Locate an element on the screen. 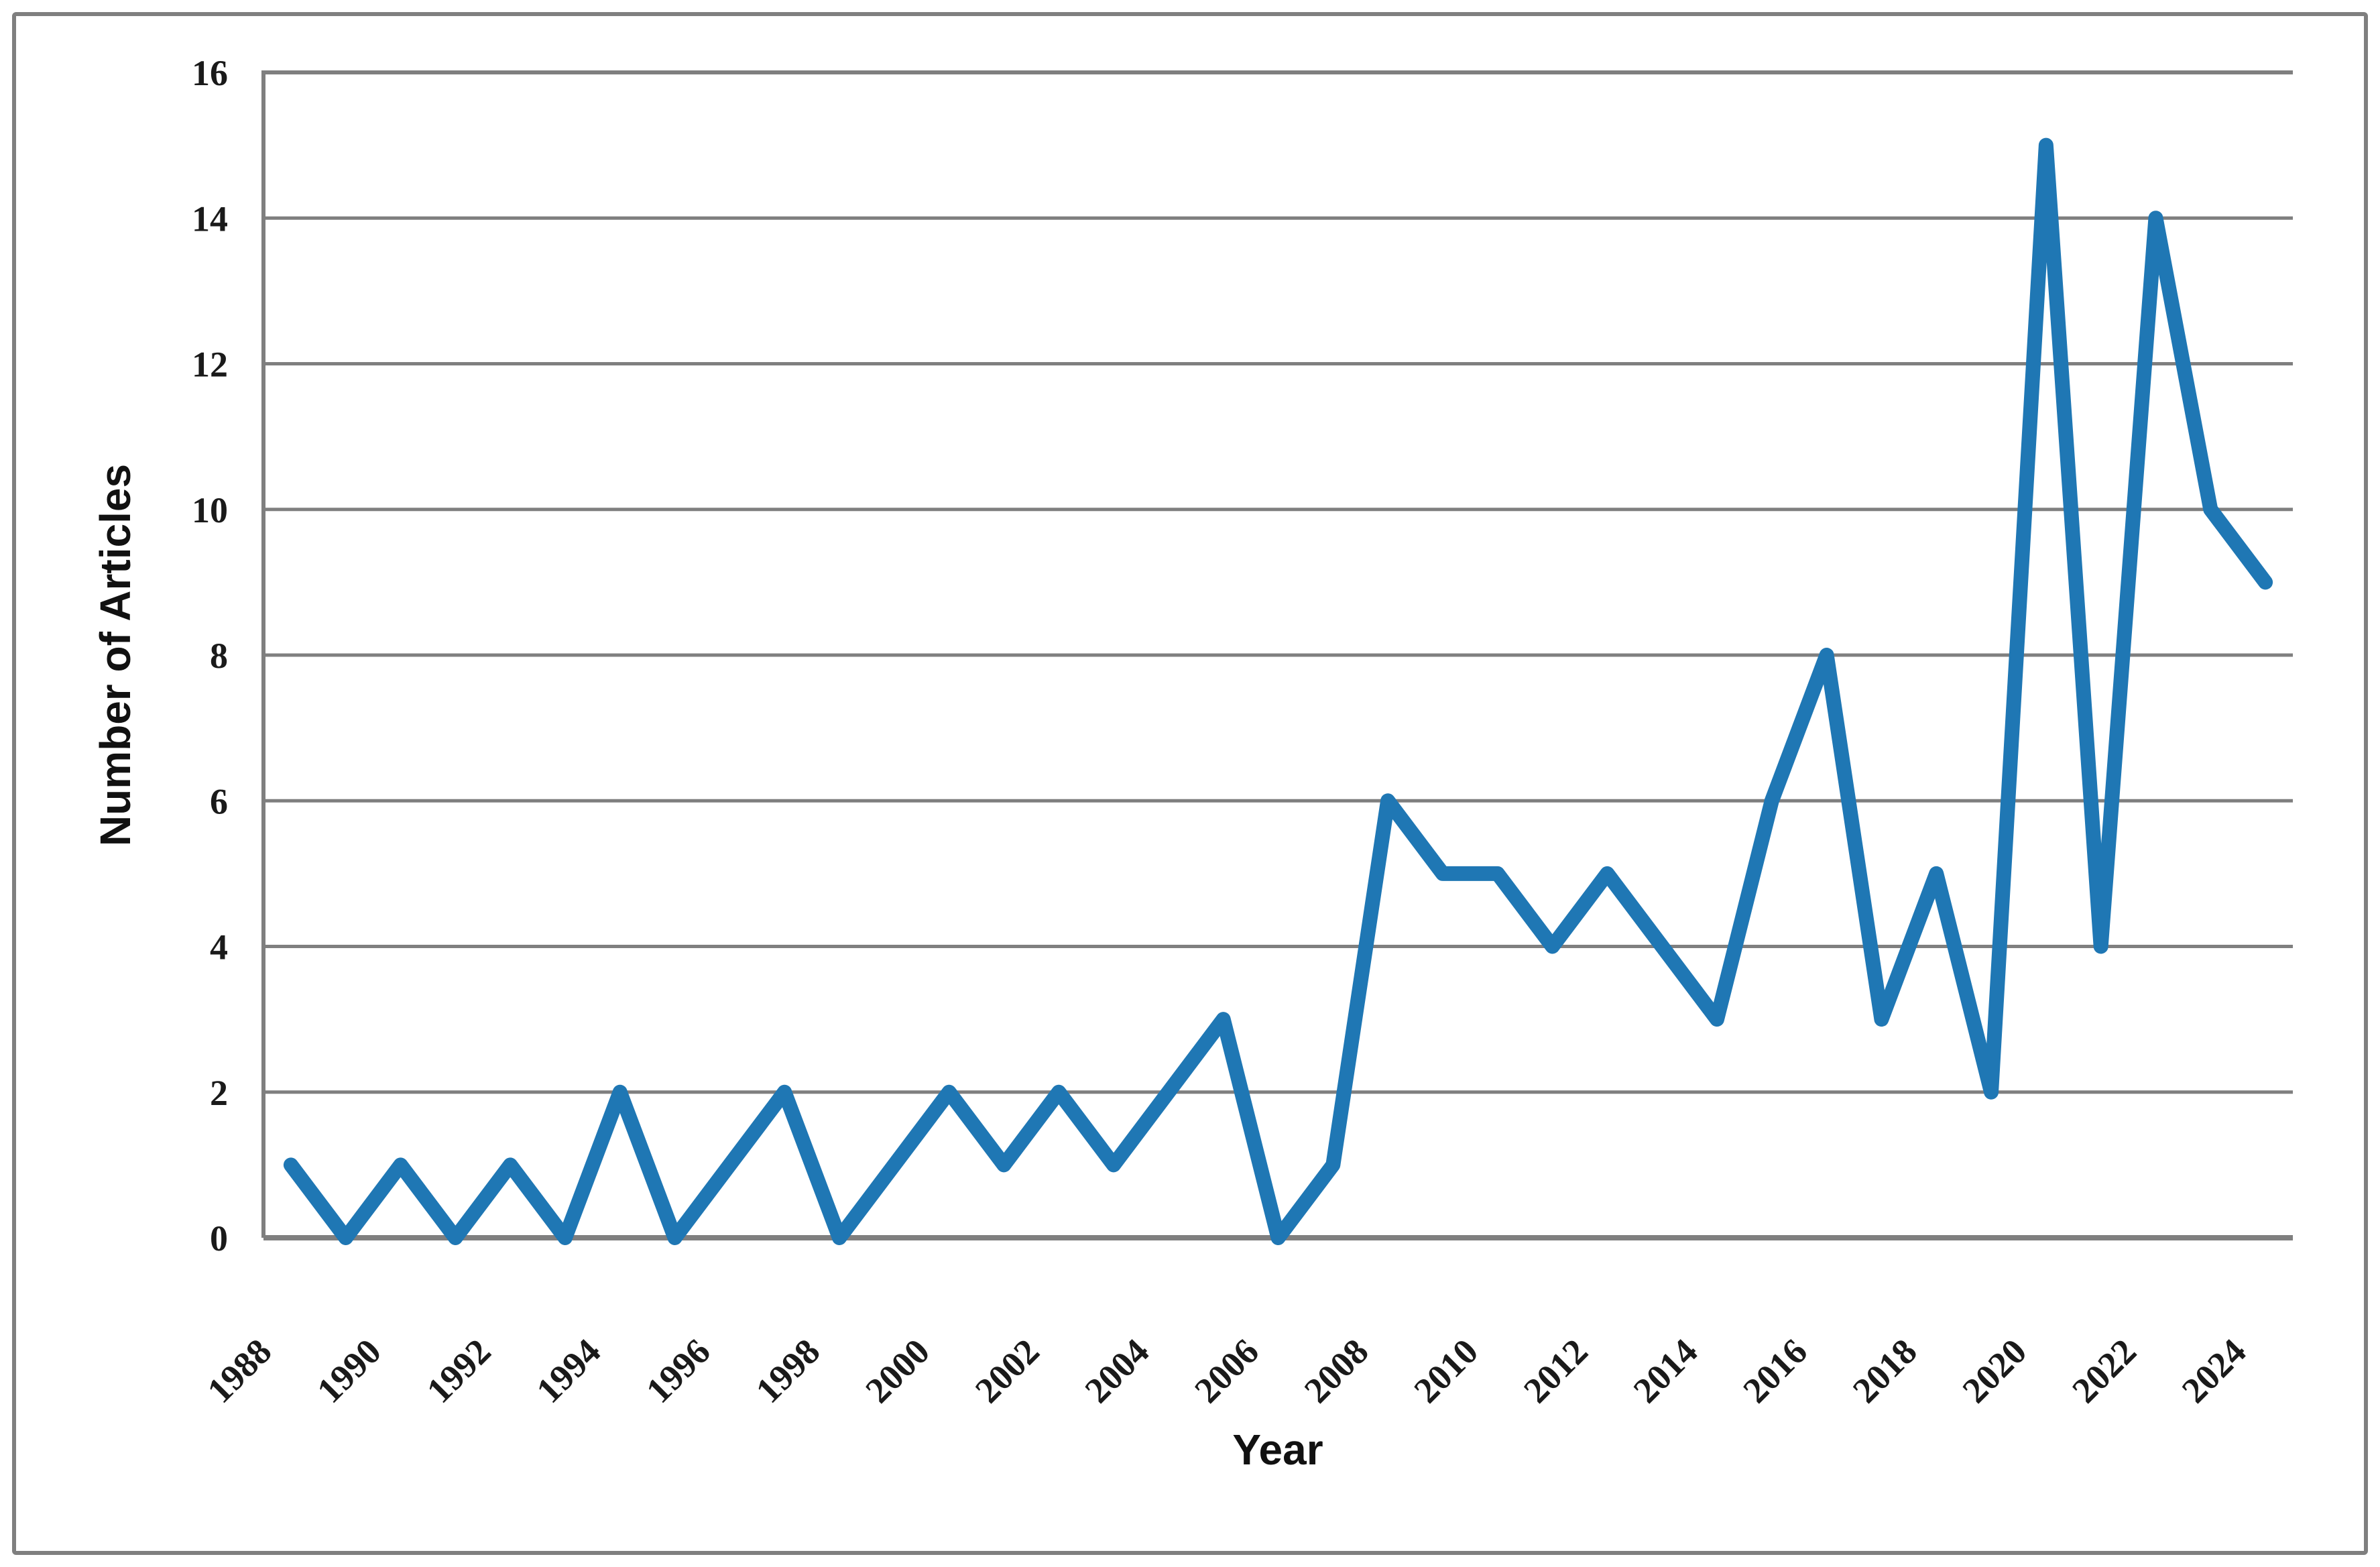  y-tick-label-2: 2 is located at coordinates (219, 1093).